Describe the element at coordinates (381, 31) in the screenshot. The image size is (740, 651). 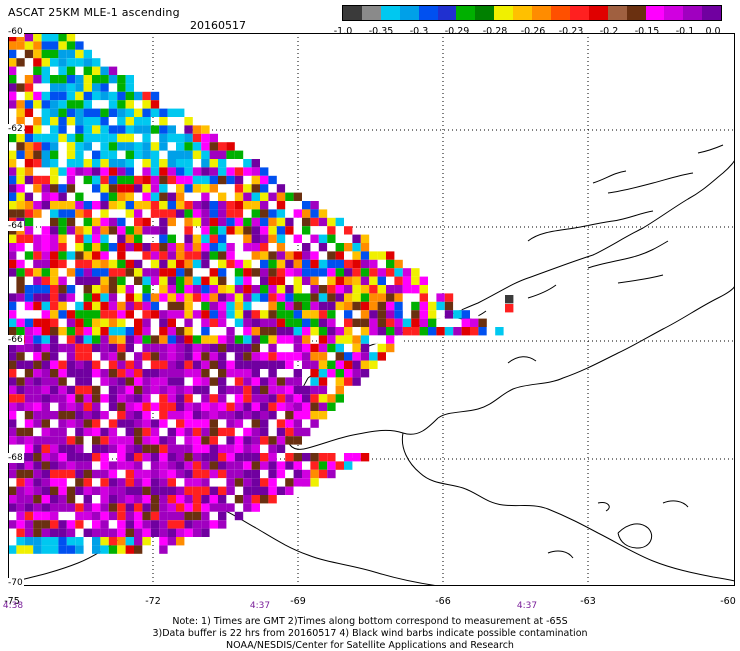
I see `colorbar-label: -0.35` at that location.